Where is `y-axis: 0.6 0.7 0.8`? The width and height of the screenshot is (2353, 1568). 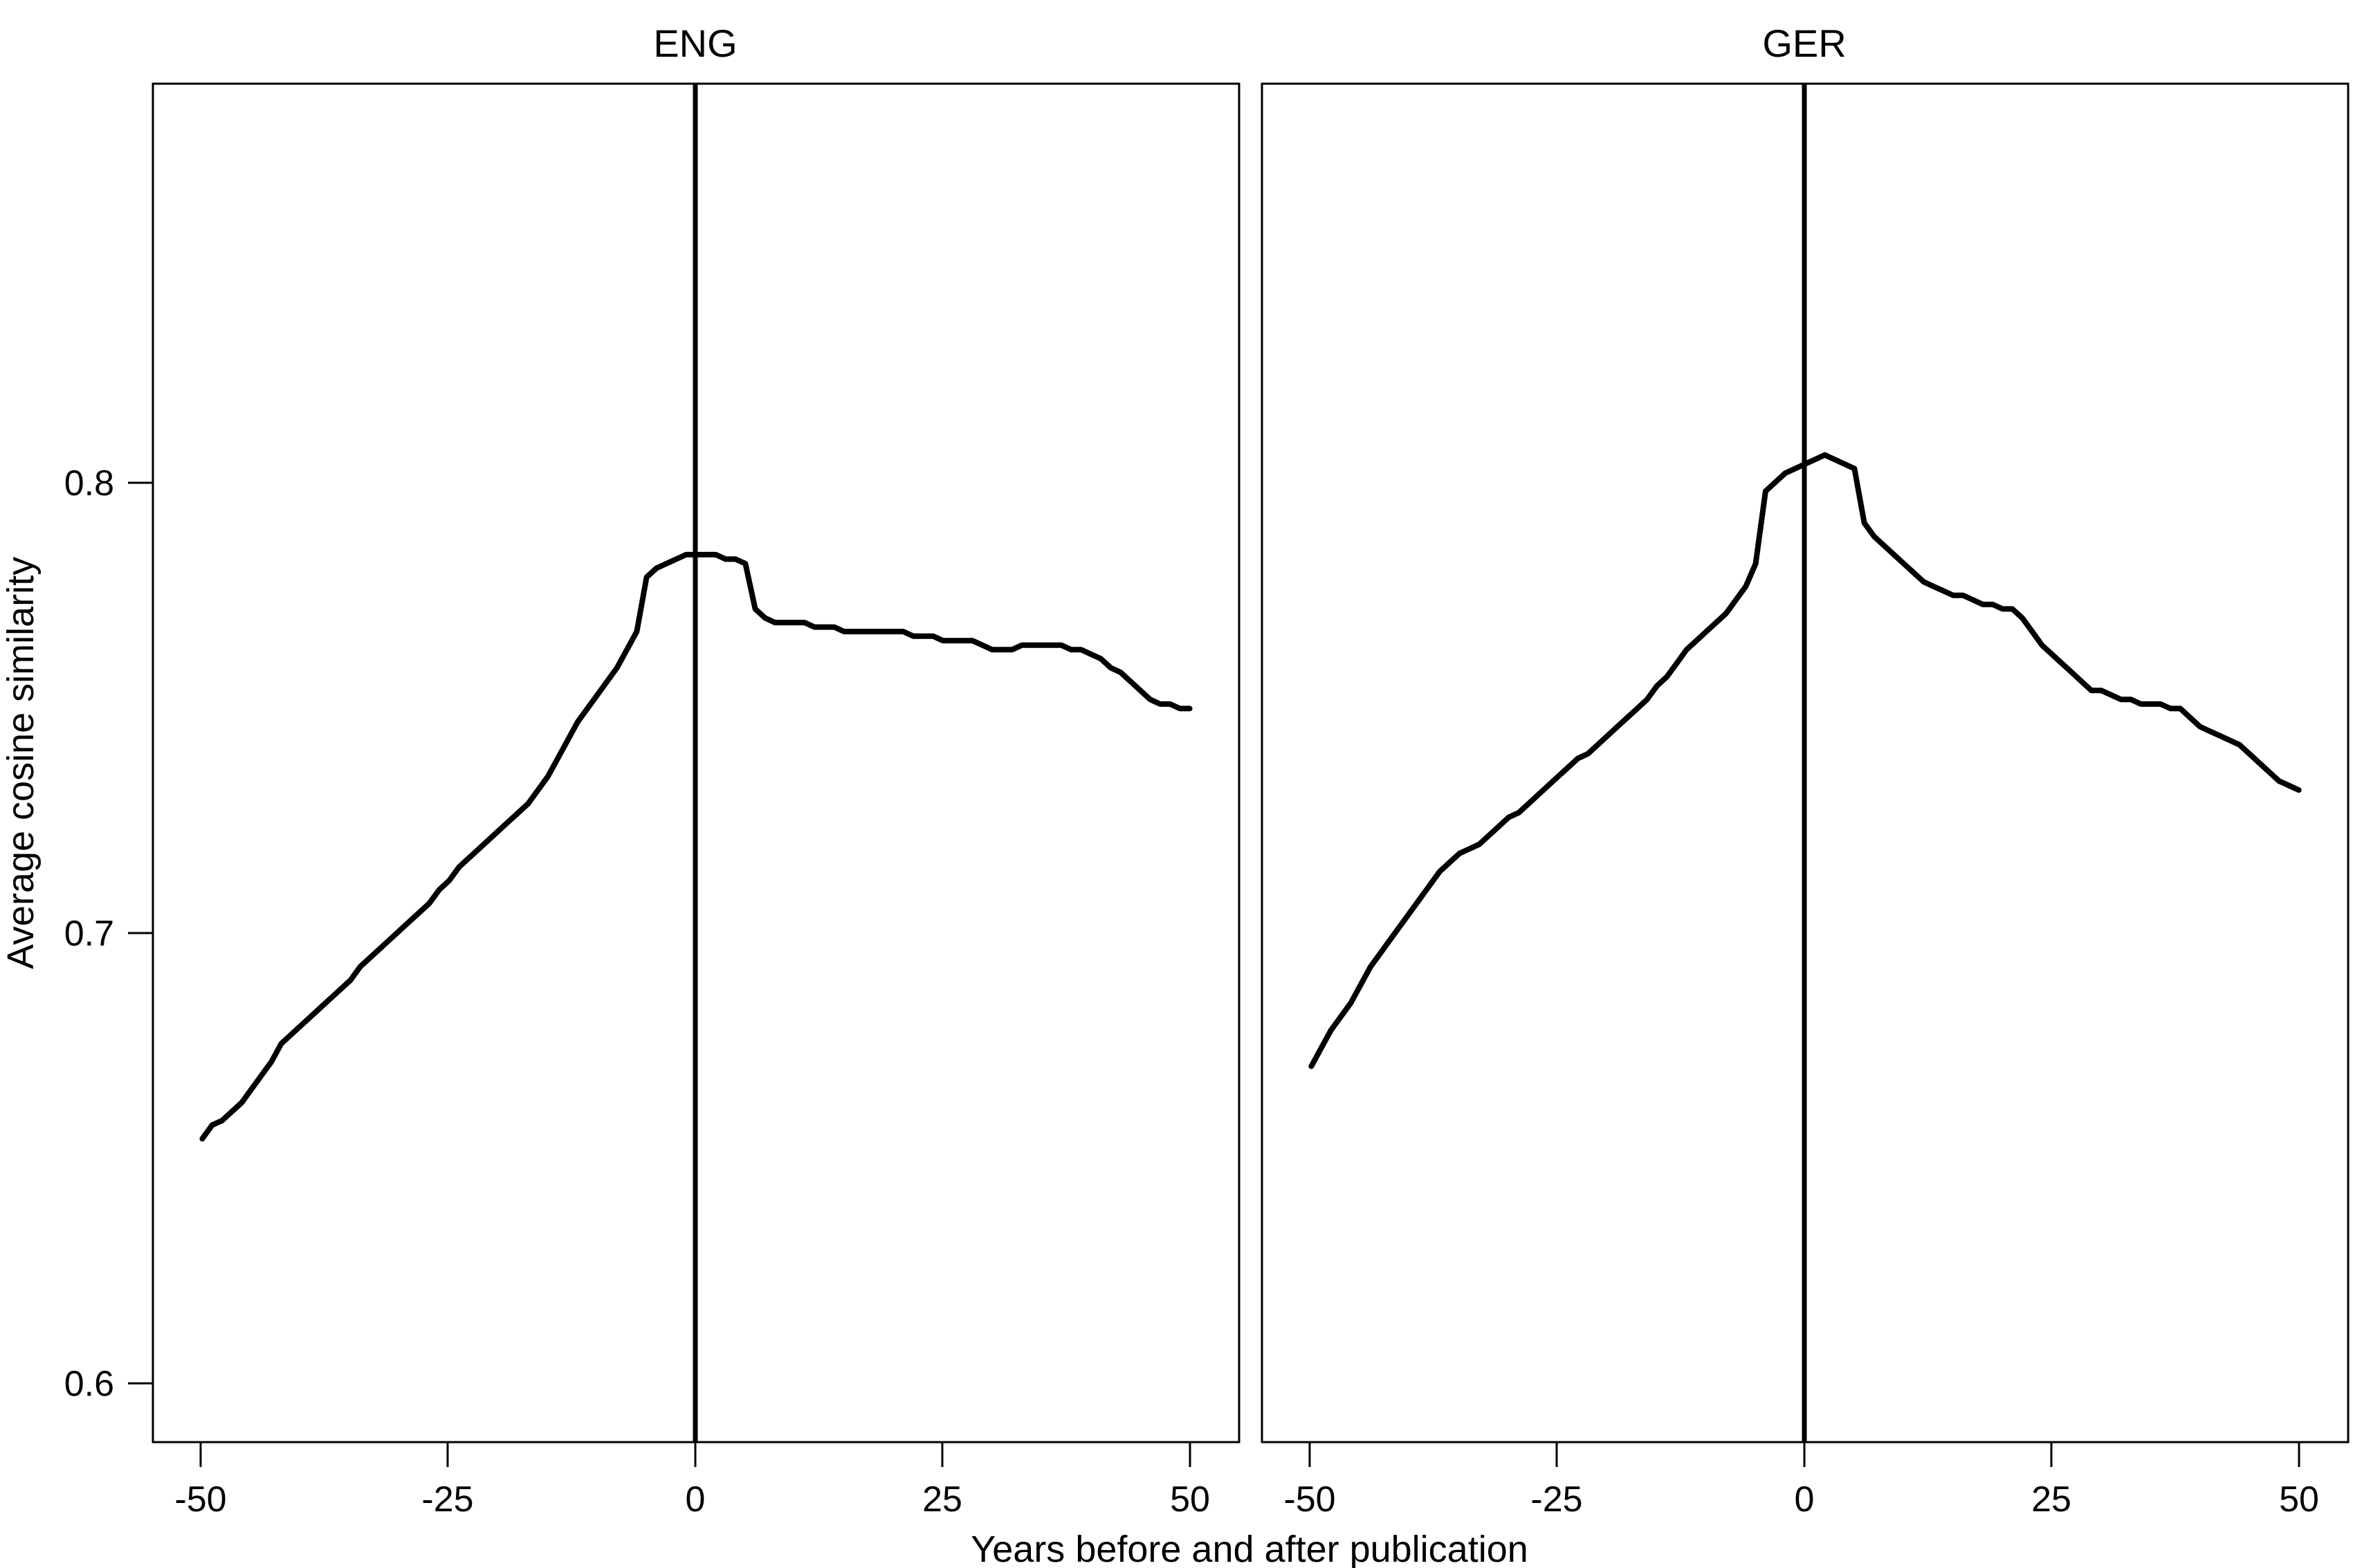
y-axis: 0.6 0.7 0.8 is located at coordinates (108, 933).